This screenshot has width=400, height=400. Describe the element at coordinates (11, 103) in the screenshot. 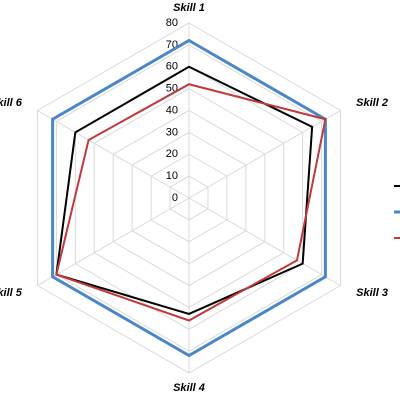

I see `category-label: Skill 6` at that location.